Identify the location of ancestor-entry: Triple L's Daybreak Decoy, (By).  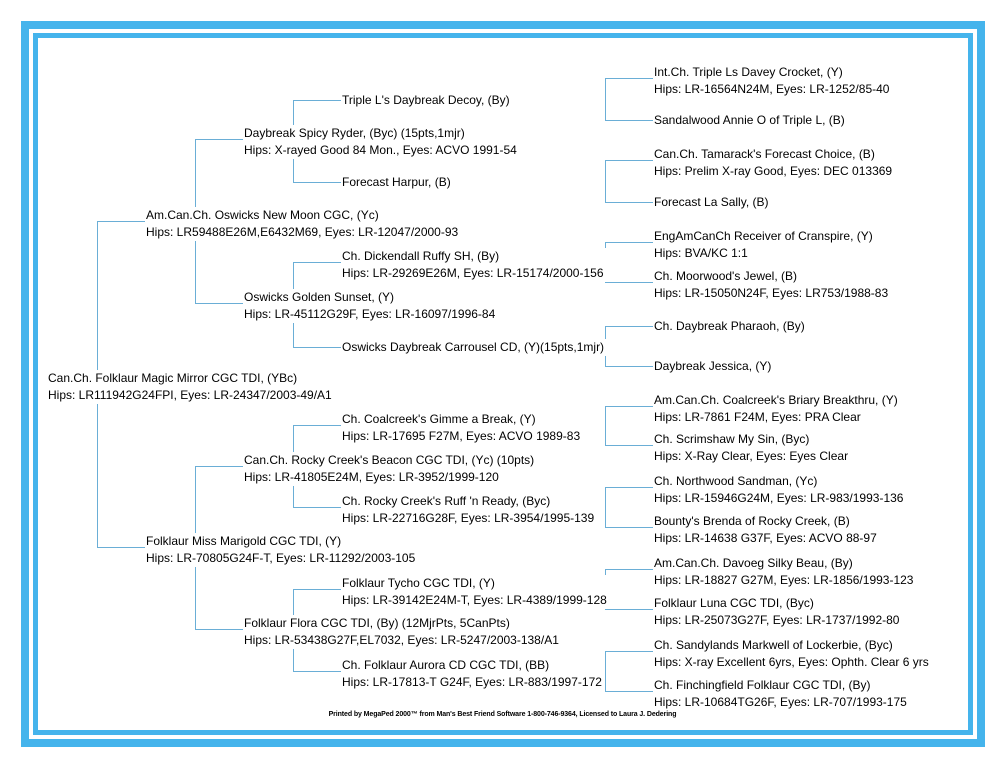
(427, 100).